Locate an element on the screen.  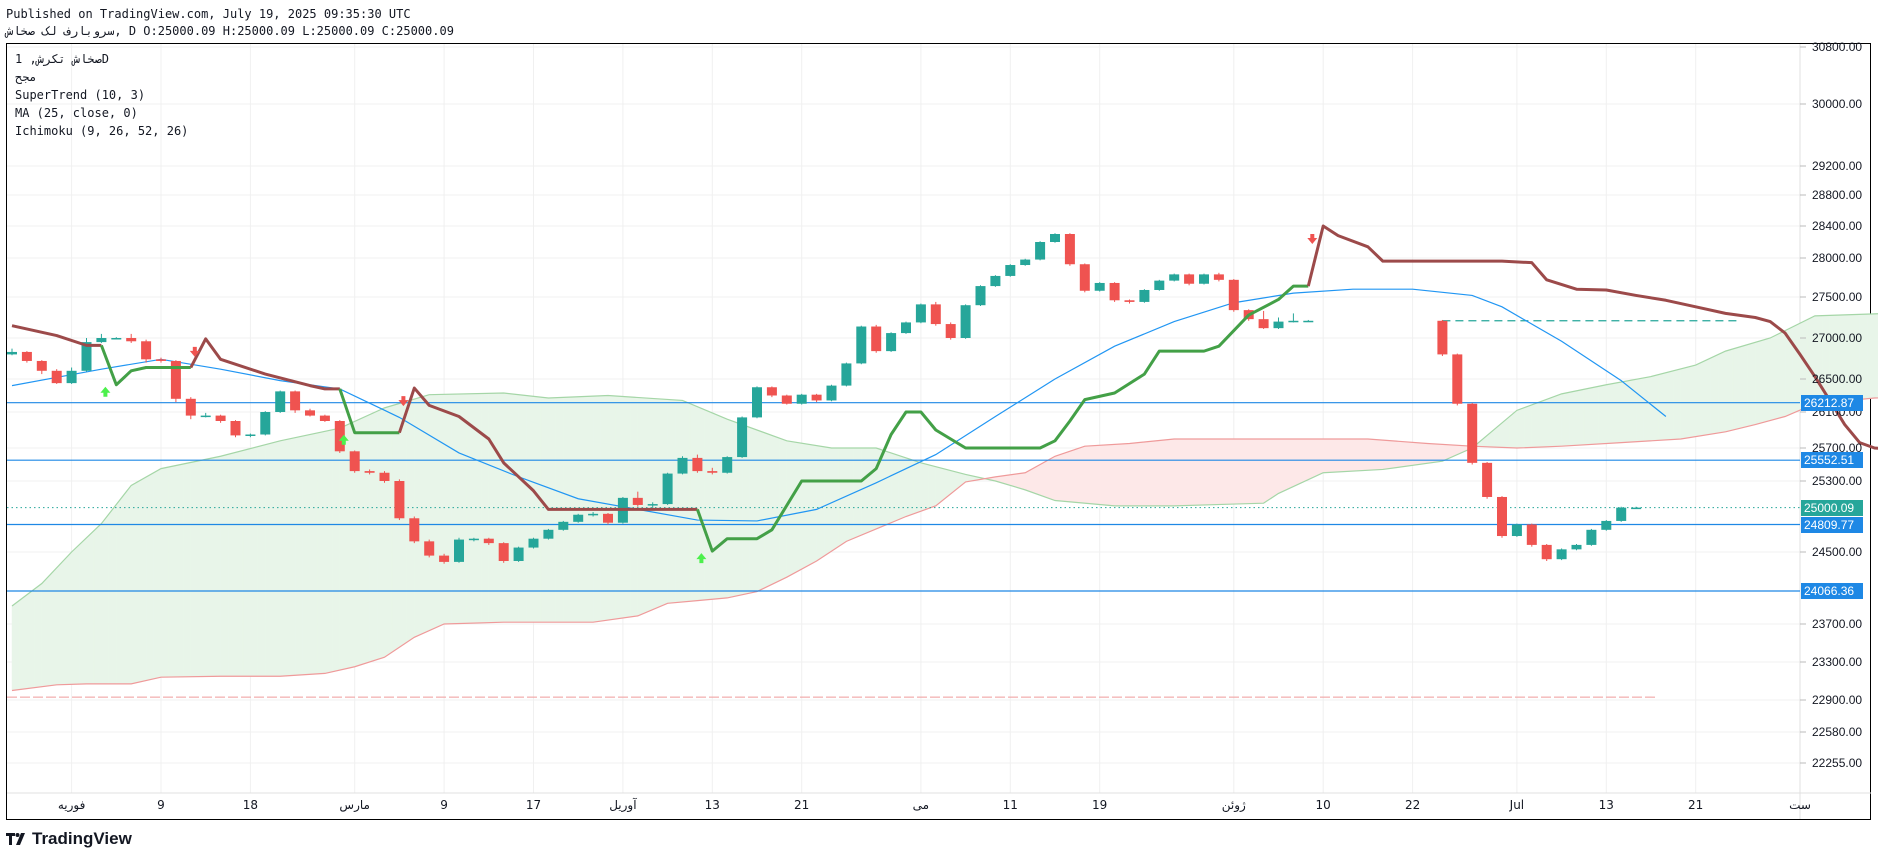
legend-supertrend: SuperTrend (10, 3) is located at coordinates (80, 95).